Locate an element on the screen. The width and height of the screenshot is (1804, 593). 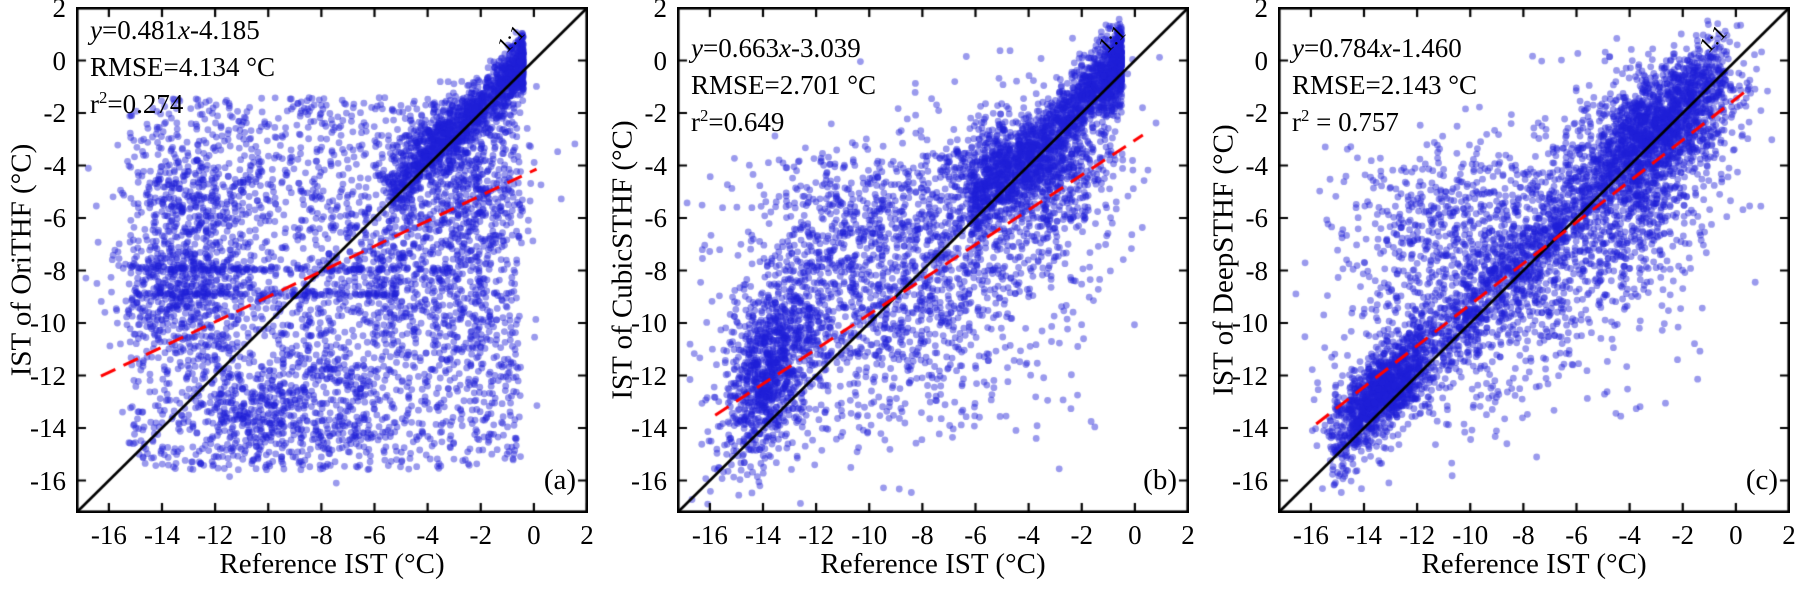
r-squared-text: r2=0.649 is located at coordinates (738, 121).